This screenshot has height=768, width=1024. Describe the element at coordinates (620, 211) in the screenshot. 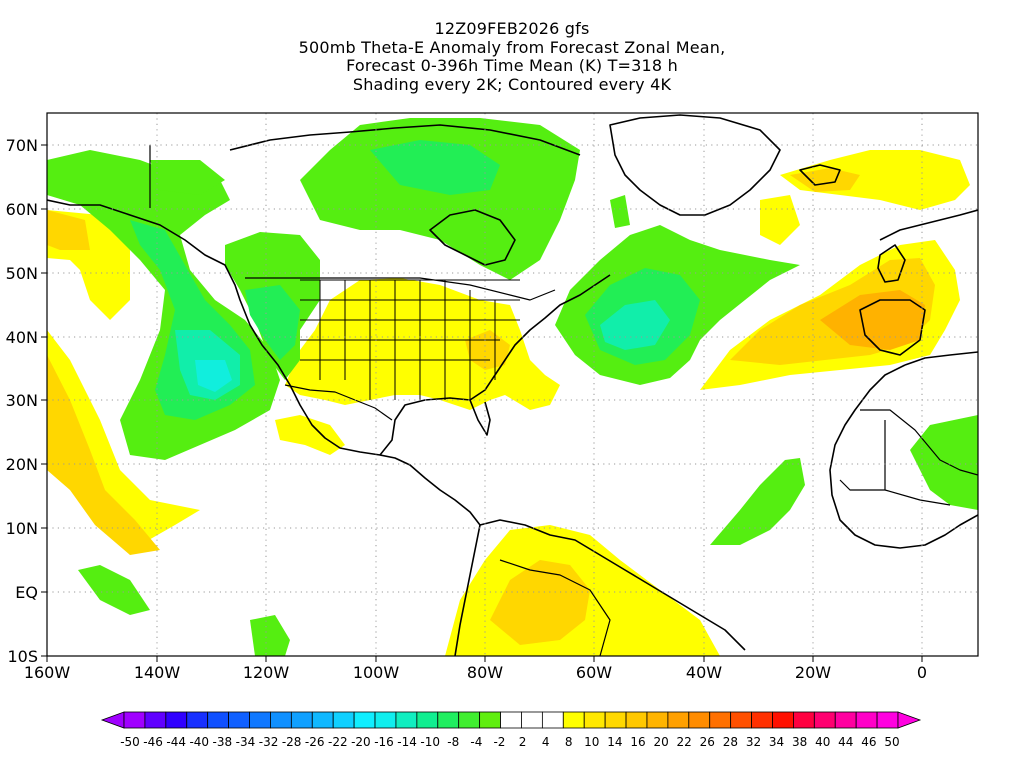

I see `cool-greenland-south-green` at that location.